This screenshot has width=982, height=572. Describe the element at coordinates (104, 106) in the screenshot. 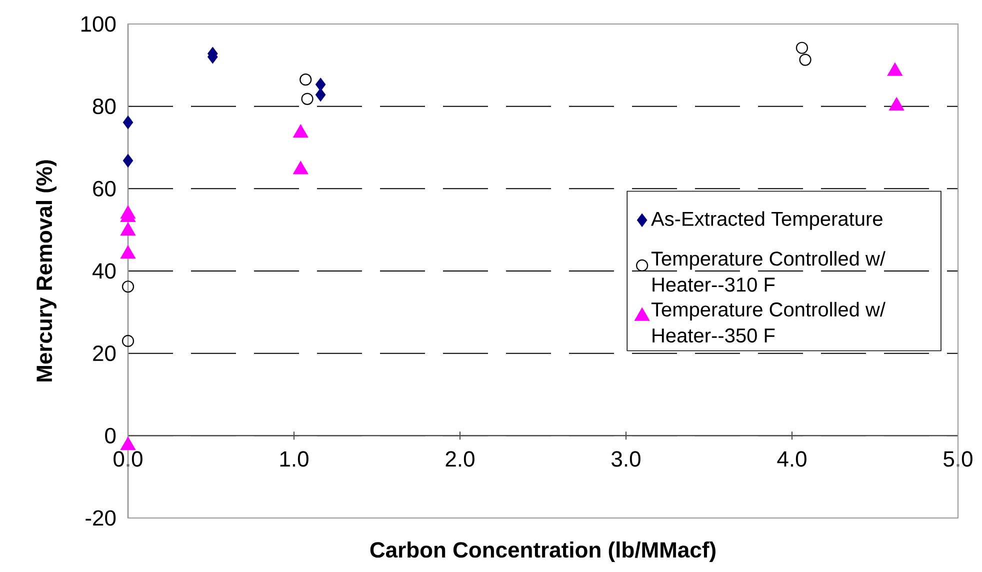

I see `y-tick-label: 80` at that location.